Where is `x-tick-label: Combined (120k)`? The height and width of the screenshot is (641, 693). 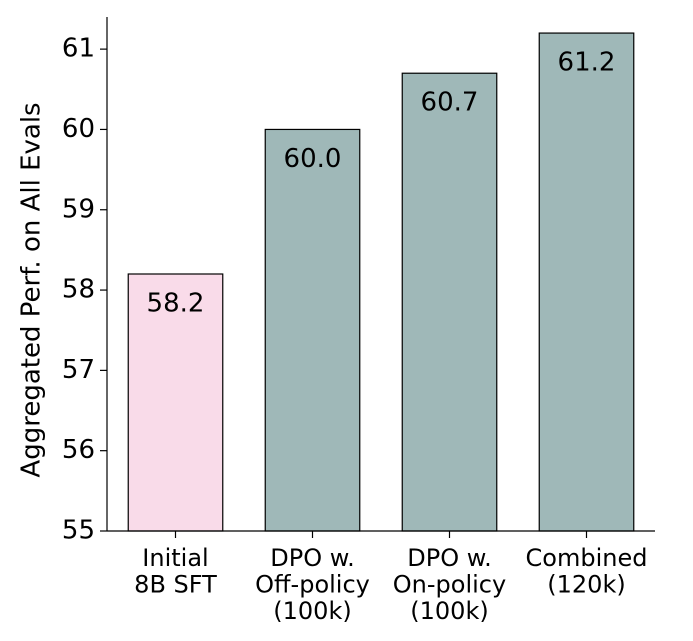
x-tick-label: Combined (120k) is located at coordinates (587, 571).